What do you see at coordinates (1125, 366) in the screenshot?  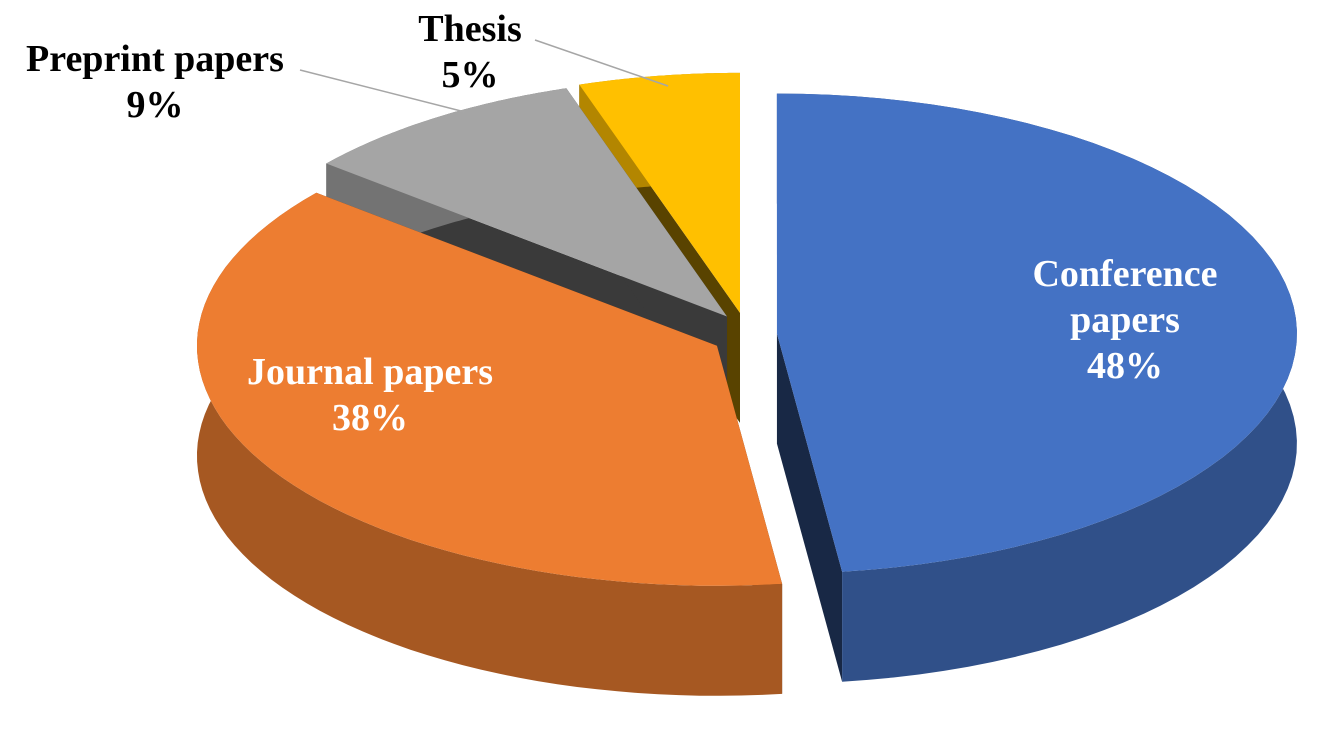 I see `value-label: 48%` at bounding box center [1125, 366].